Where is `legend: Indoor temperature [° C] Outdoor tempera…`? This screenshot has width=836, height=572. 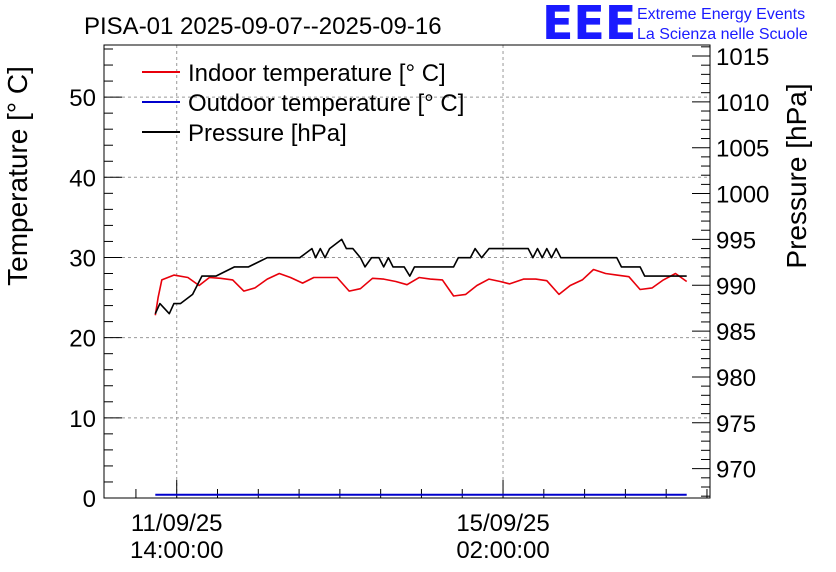
legend: Indoor temperature [° C] Outdoor tempera… is located at coordinates (303, 103).